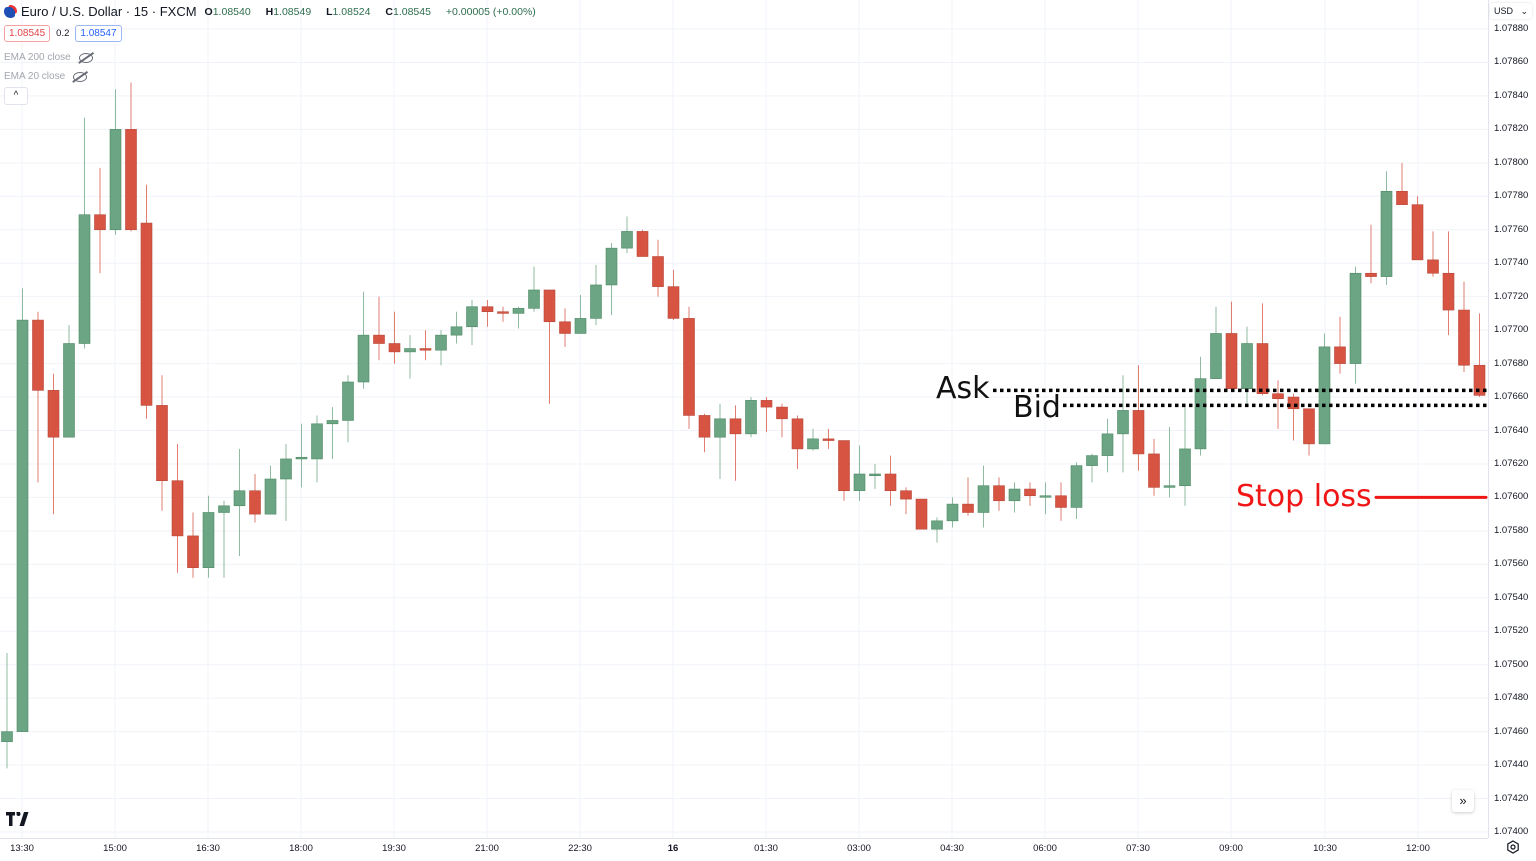 Image resolution: width=1536 pixels, height=861 pixels. Describe the element at coordinates (1511, 765) in the screenshot. I see `price-tick-label: 1.07440` at that location.